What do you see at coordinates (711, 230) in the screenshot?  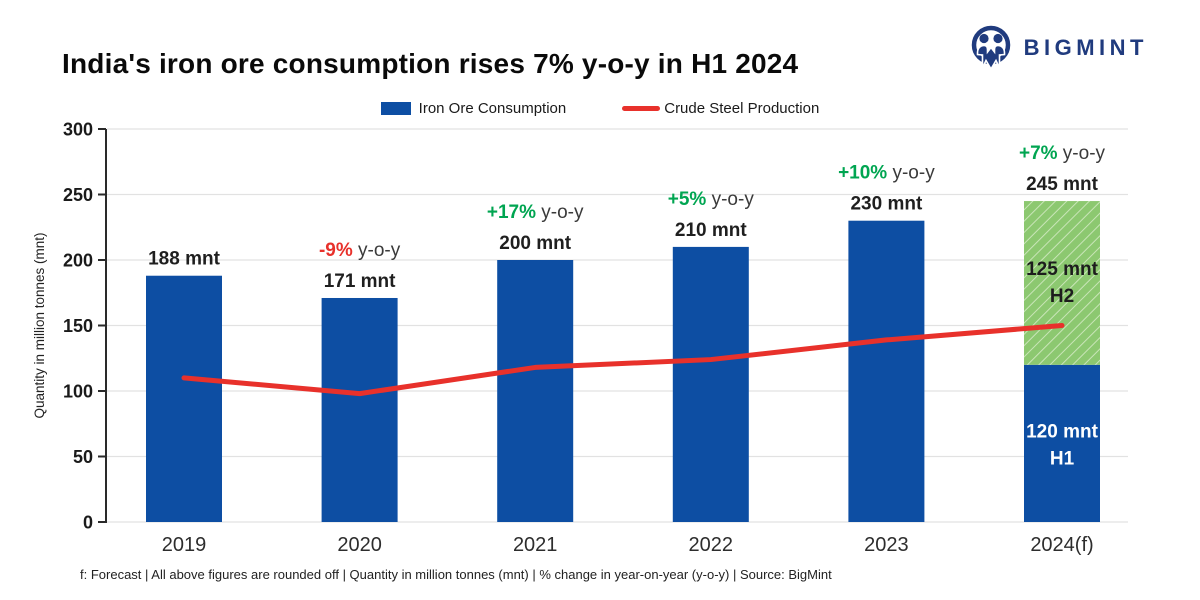 I see `bar-value-label-2022: 210 mnt` at bounding box center [711, 230].